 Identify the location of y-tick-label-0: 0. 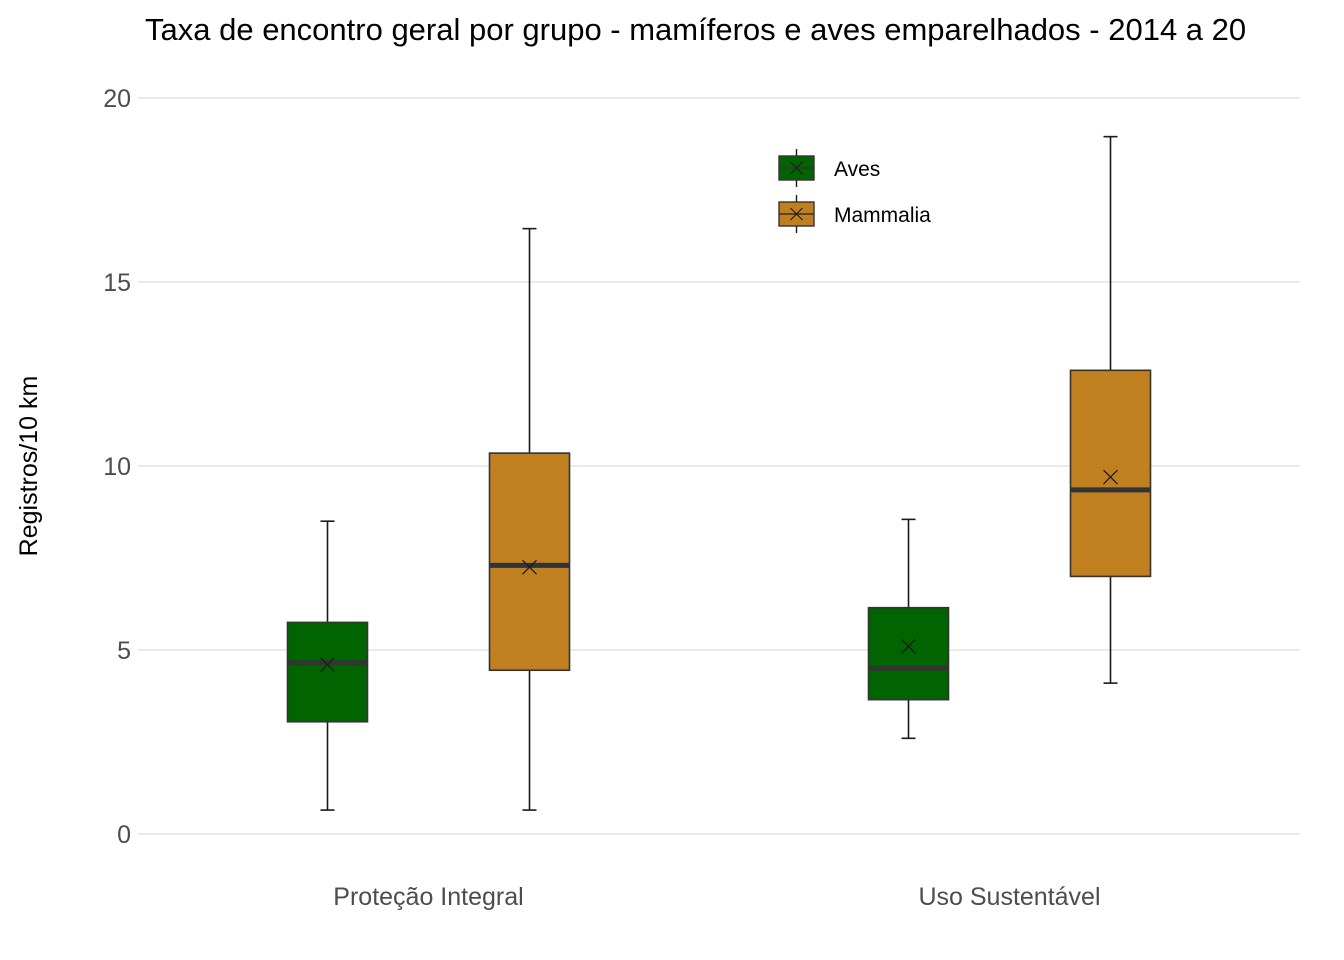
(124, 835).